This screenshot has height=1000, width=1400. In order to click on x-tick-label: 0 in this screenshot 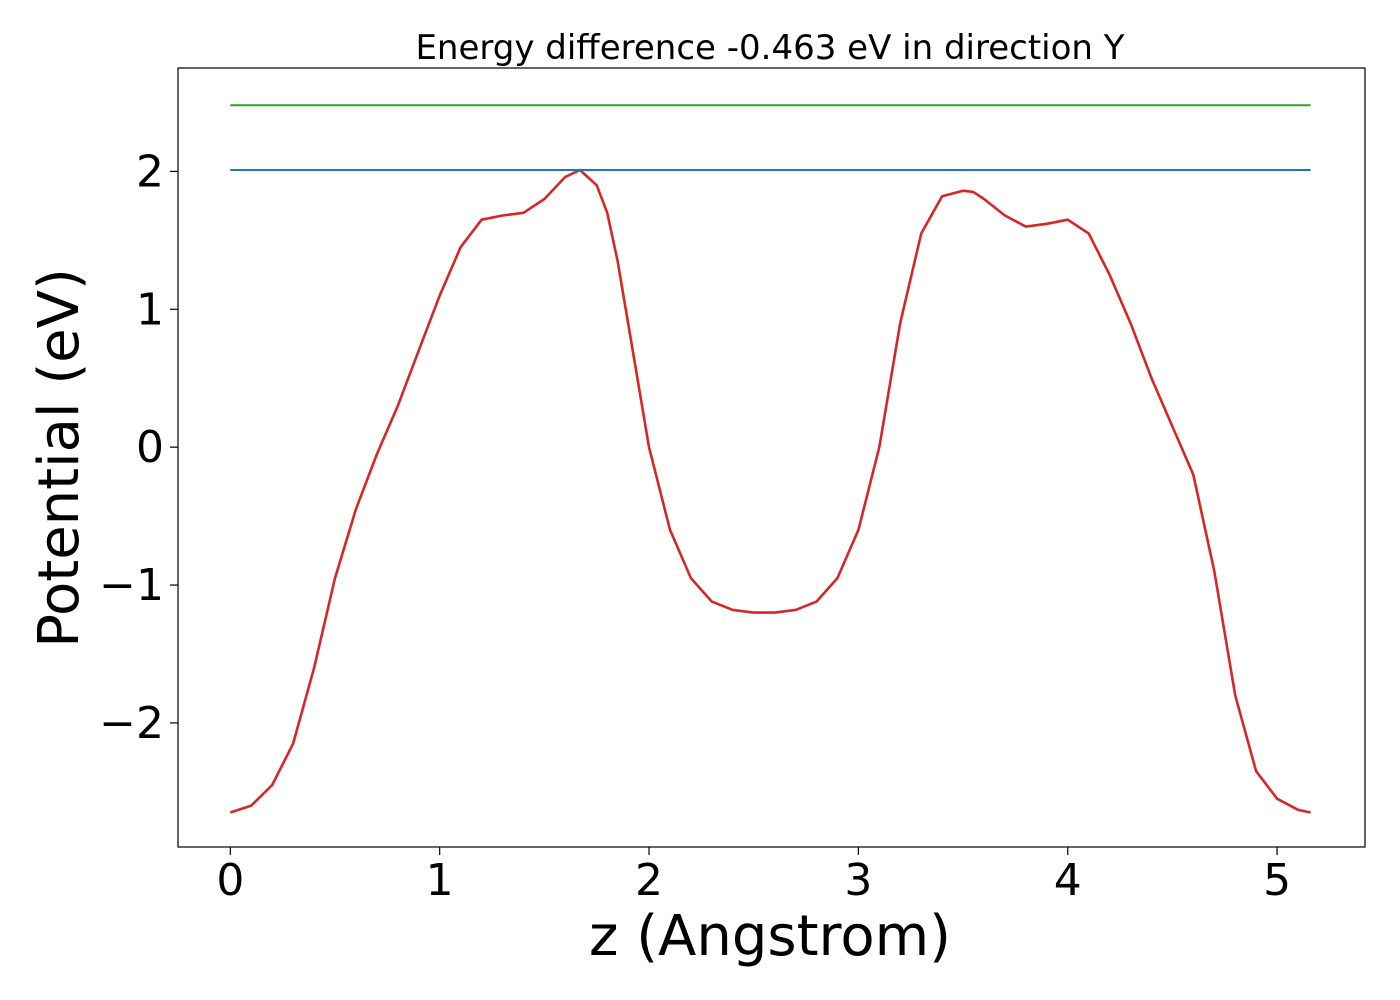, I will do `click(230, 880)`.